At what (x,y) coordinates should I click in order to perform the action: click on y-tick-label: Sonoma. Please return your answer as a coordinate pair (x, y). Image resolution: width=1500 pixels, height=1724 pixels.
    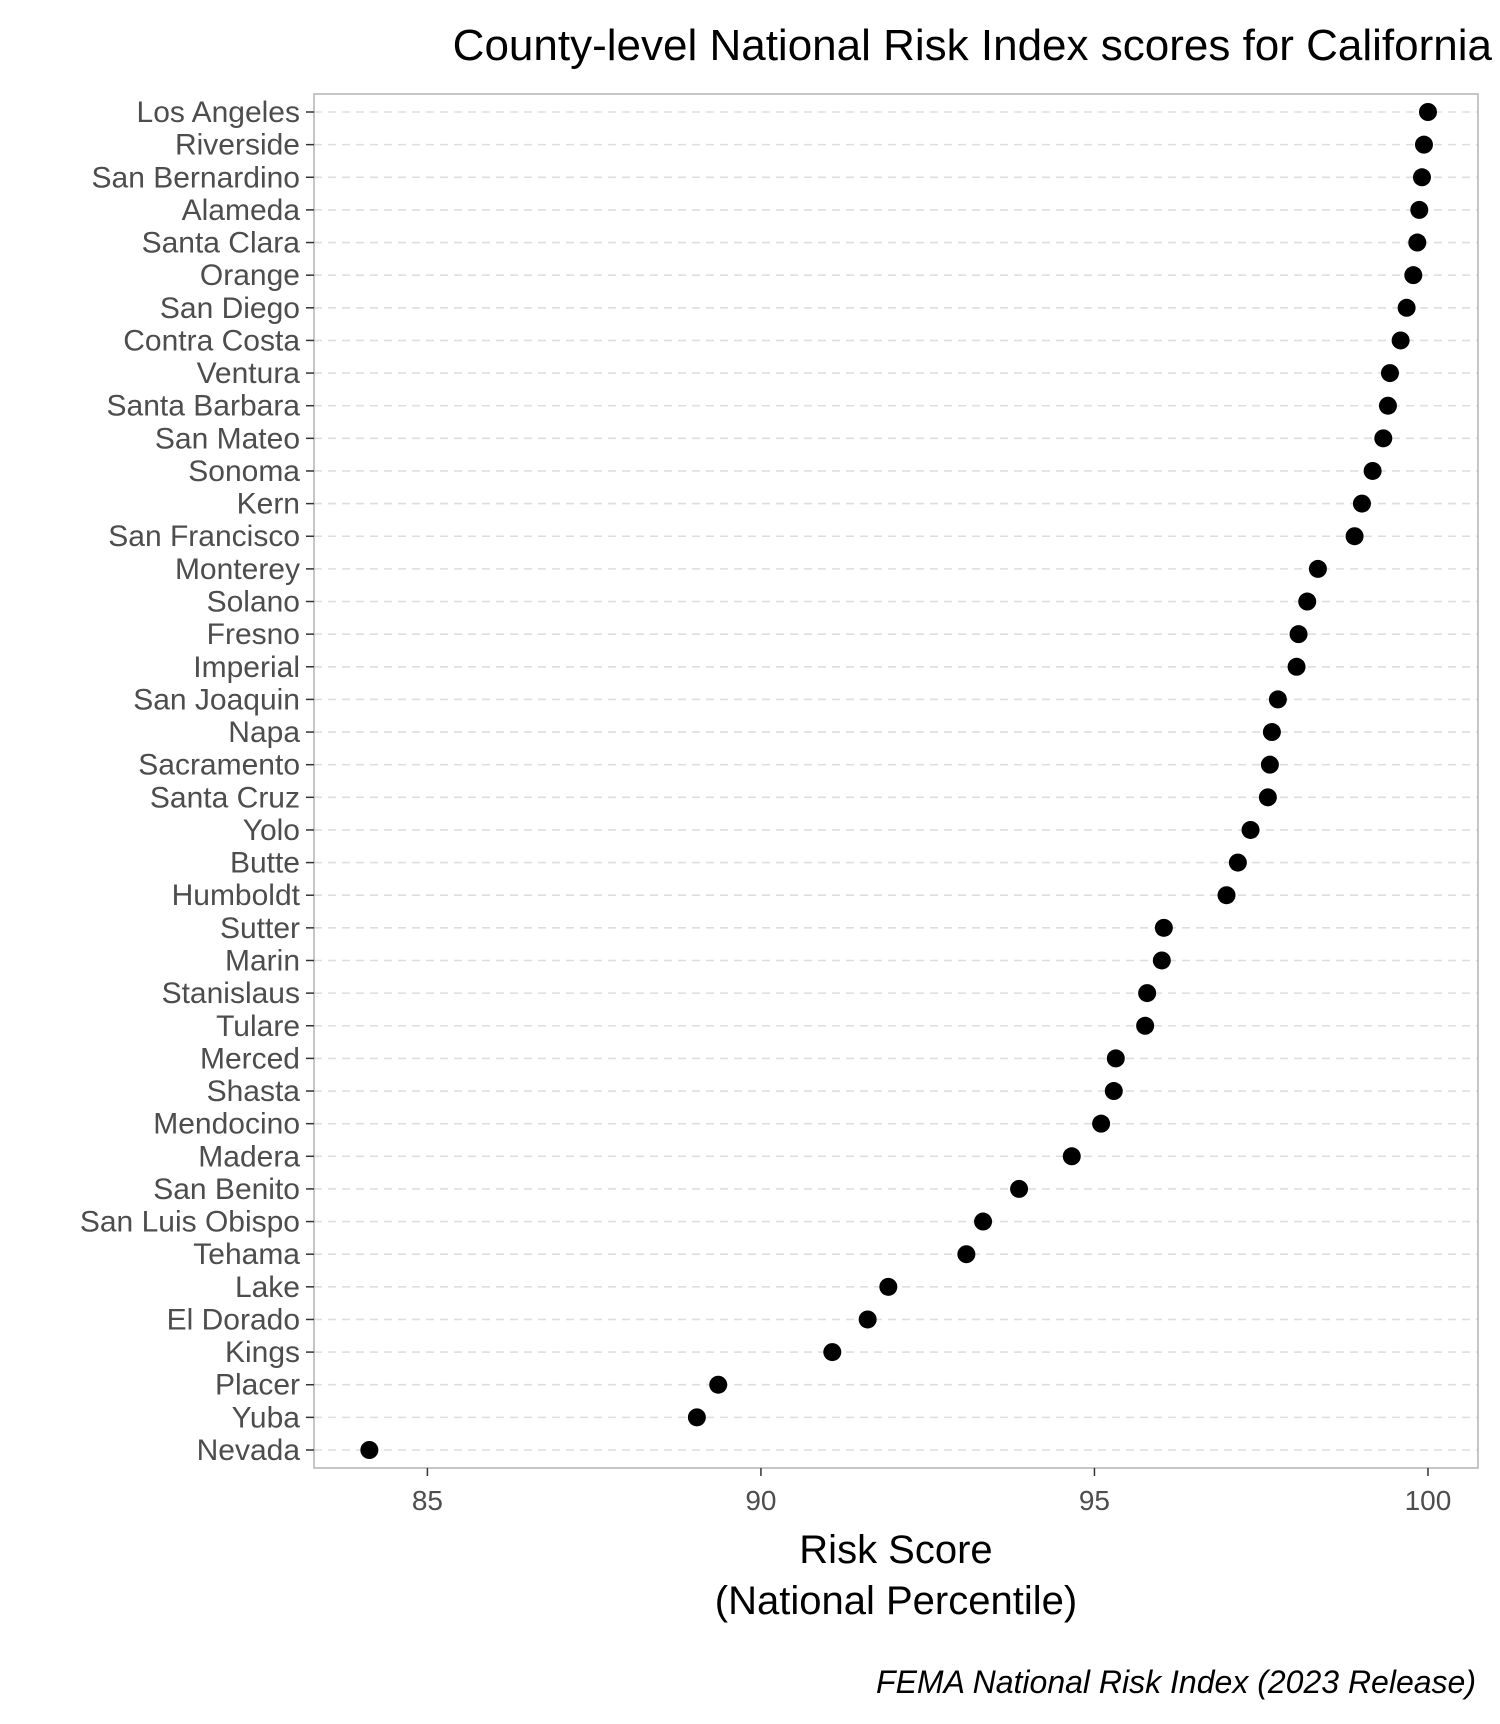
    Looking at the image, I should click on (244, 471).